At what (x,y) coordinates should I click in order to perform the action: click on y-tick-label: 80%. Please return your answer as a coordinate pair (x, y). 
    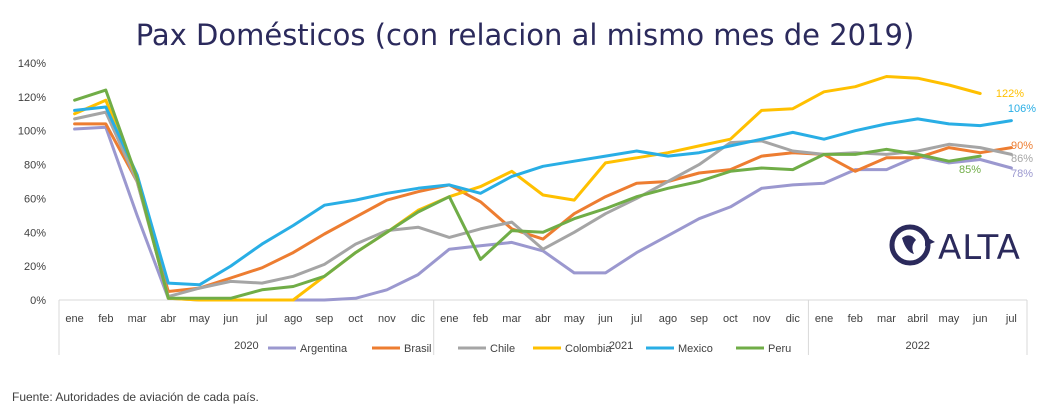
    Looking at the image, I should click on (35, 166).